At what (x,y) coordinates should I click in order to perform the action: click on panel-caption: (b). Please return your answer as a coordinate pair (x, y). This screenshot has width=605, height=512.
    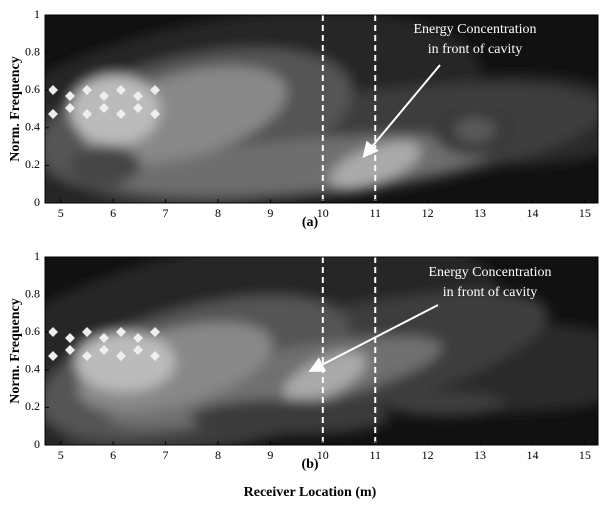
    Looking at the image, I should click on (309, 464).